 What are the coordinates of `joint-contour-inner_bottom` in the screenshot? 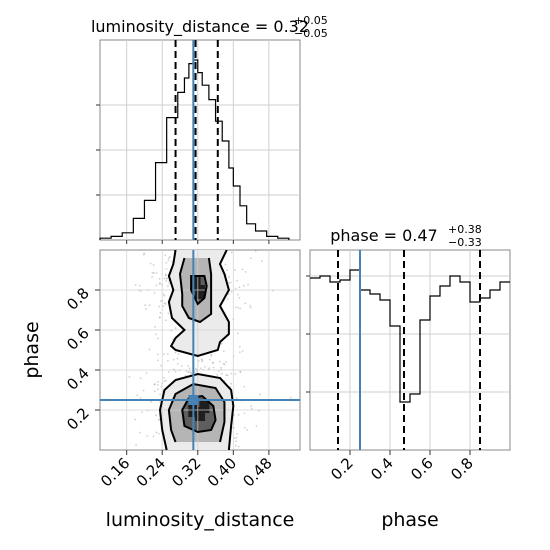 It's located at (199, 414).